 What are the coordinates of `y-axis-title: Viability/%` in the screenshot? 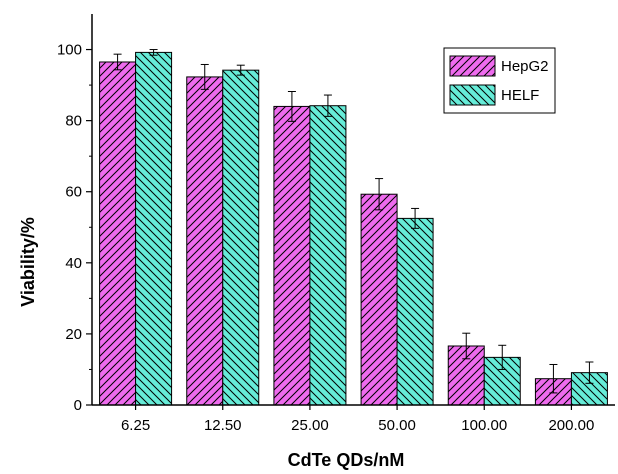 It's located at (28, 262).